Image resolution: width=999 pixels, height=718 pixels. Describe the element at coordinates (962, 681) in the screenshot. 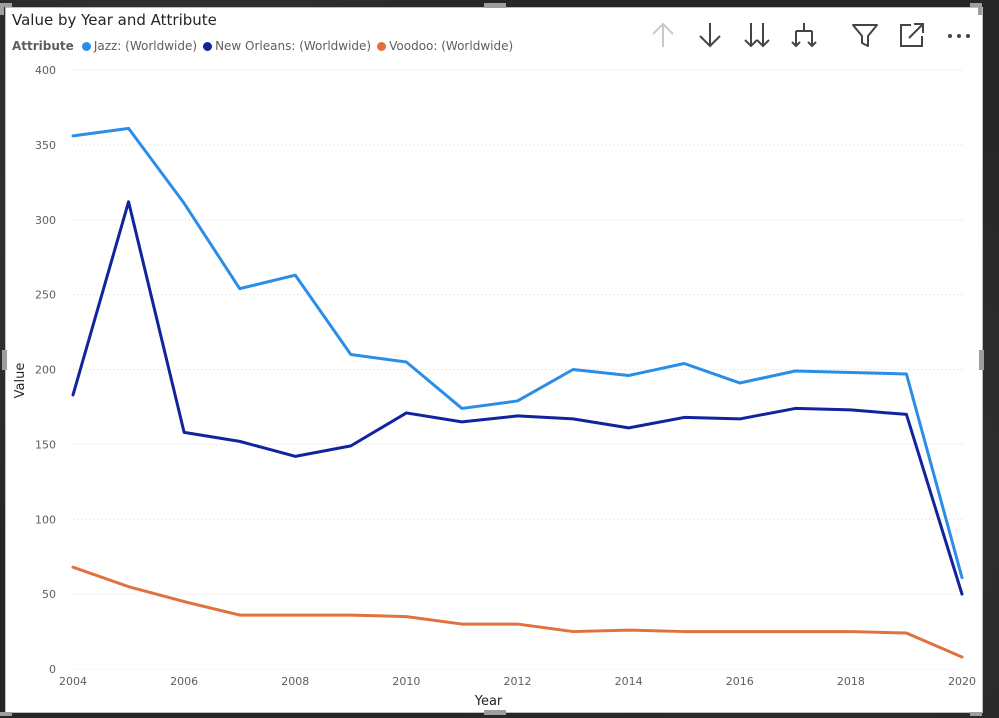

I see `x-tick-label: 2020` at that location.